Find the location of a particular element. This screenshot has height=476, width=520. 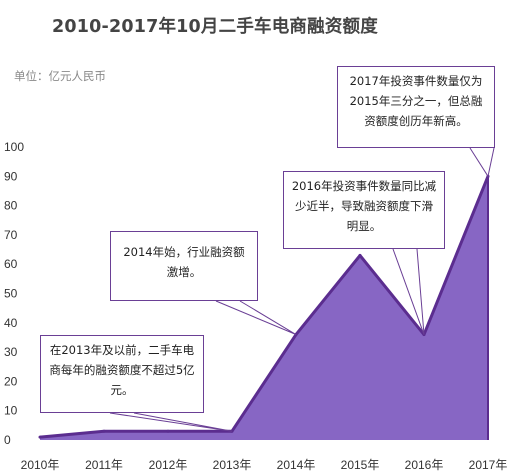

x-tick-label-3: 2013年 is located at coordinates (232, 465).